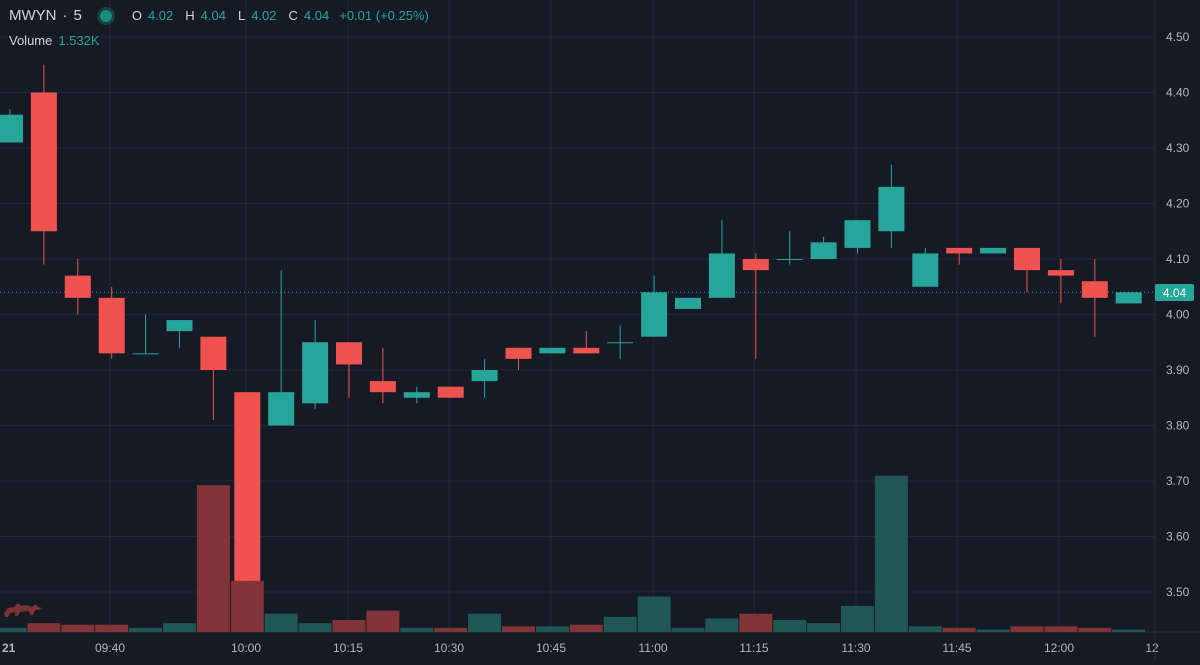  What do you see at coordinates (31, 40) in the screenshot?
I see `volume-label: Volume` at bounding box center [31, 40].